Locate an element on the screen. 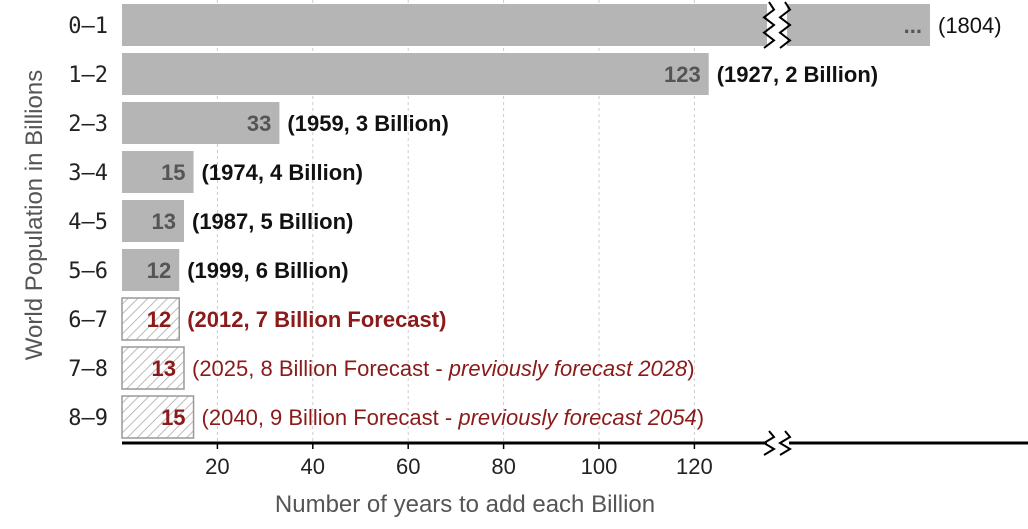  bar-annotation: (1987, 5 Billion) is located at coordinates (272, 221).